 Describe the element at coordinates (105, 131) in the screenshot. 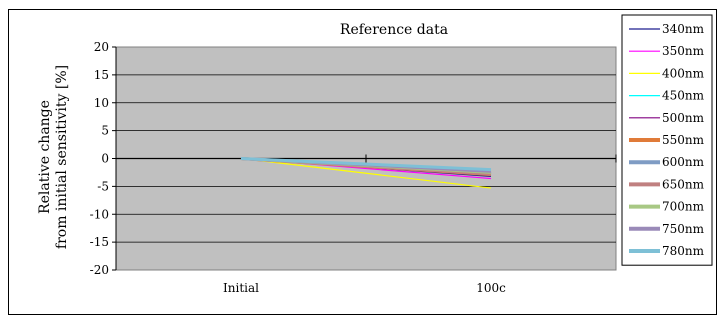

I see `y-tick-label: 5` at that location.